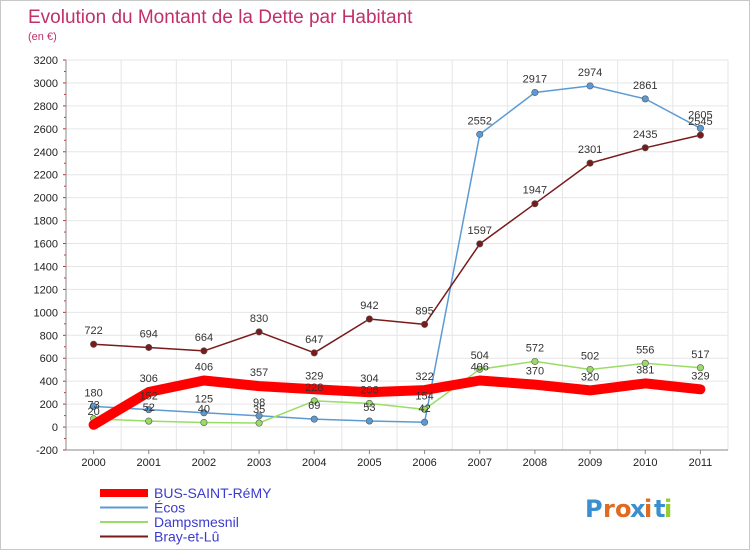  What do you see at coordinates (314, 340) in the screenshot?
I see `data-label: 647` at bounding box center [314, 340].